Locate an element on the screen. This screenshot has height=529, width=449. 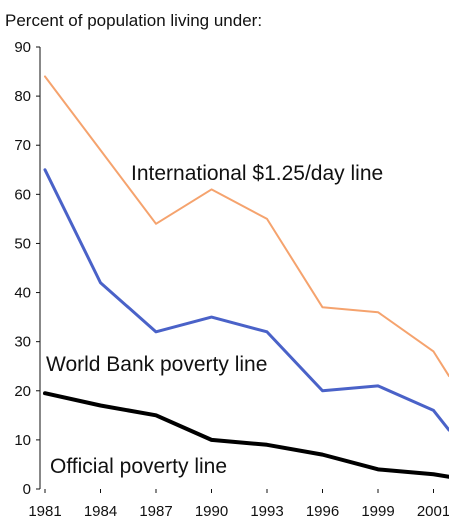
y-tick-label: 10 is located at coordinates (22, 440).